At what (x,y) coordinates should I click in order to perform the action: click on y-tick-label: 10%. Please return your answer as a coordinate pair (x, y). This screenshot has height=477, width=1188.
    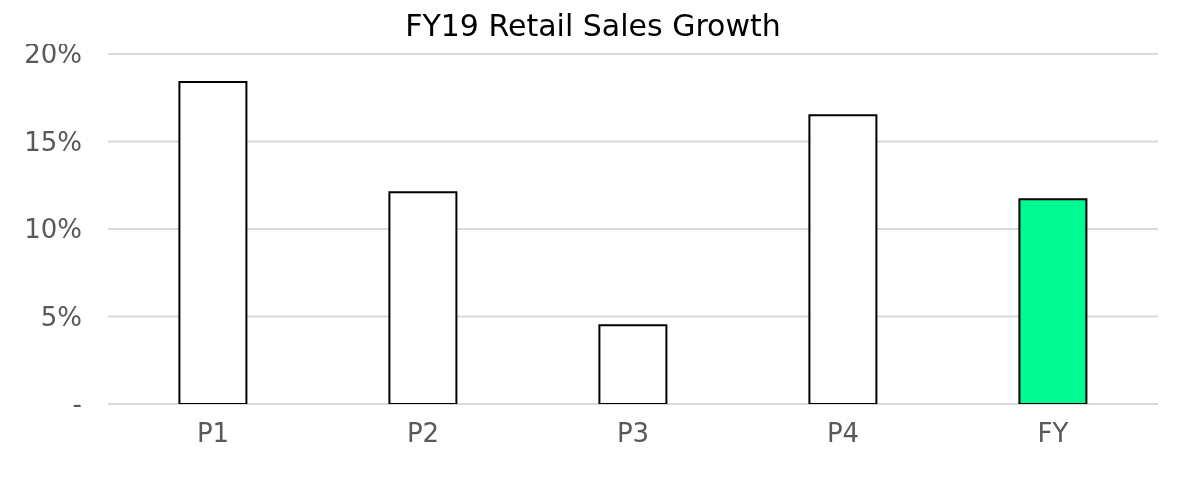
    Looking at the image, I should click on (53, 229).